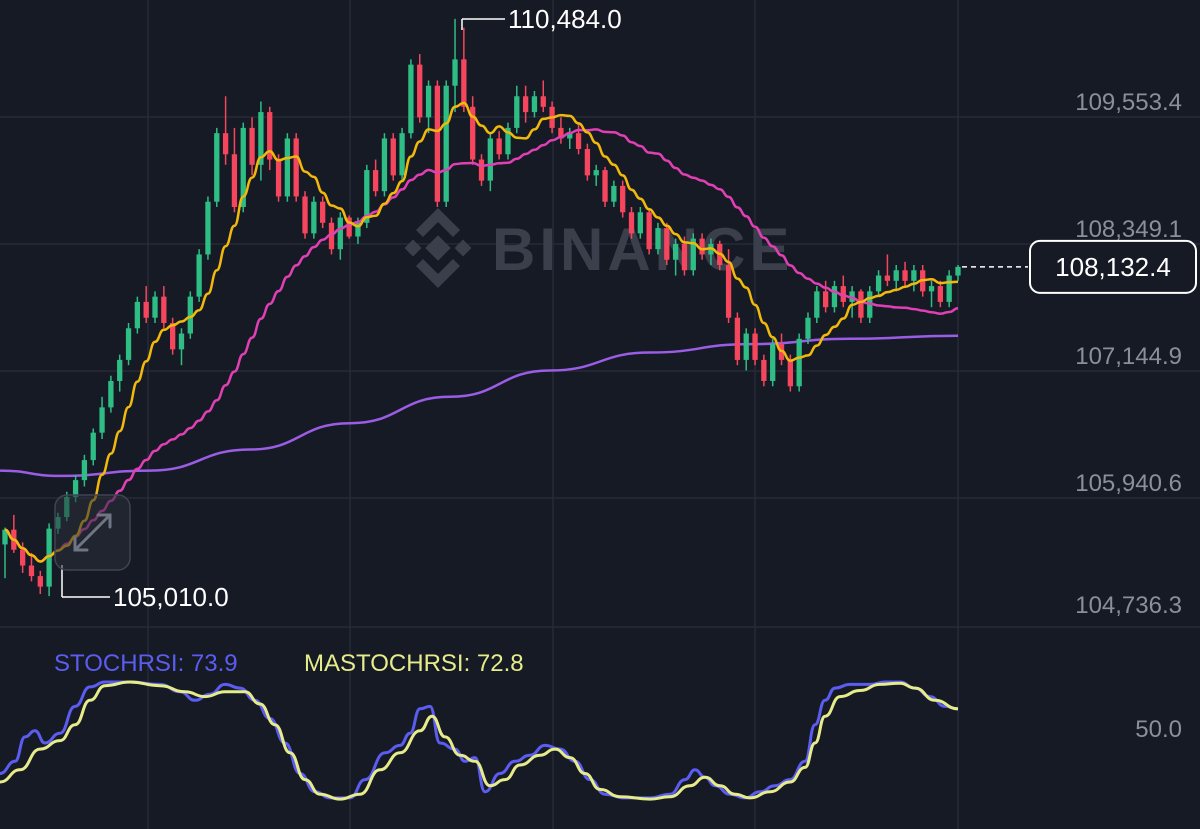  What do you see at coordinates (1128, 229) in the screenshot?
I see `price-tick-label: 108,349.1` at bounding box center [1128, 229].